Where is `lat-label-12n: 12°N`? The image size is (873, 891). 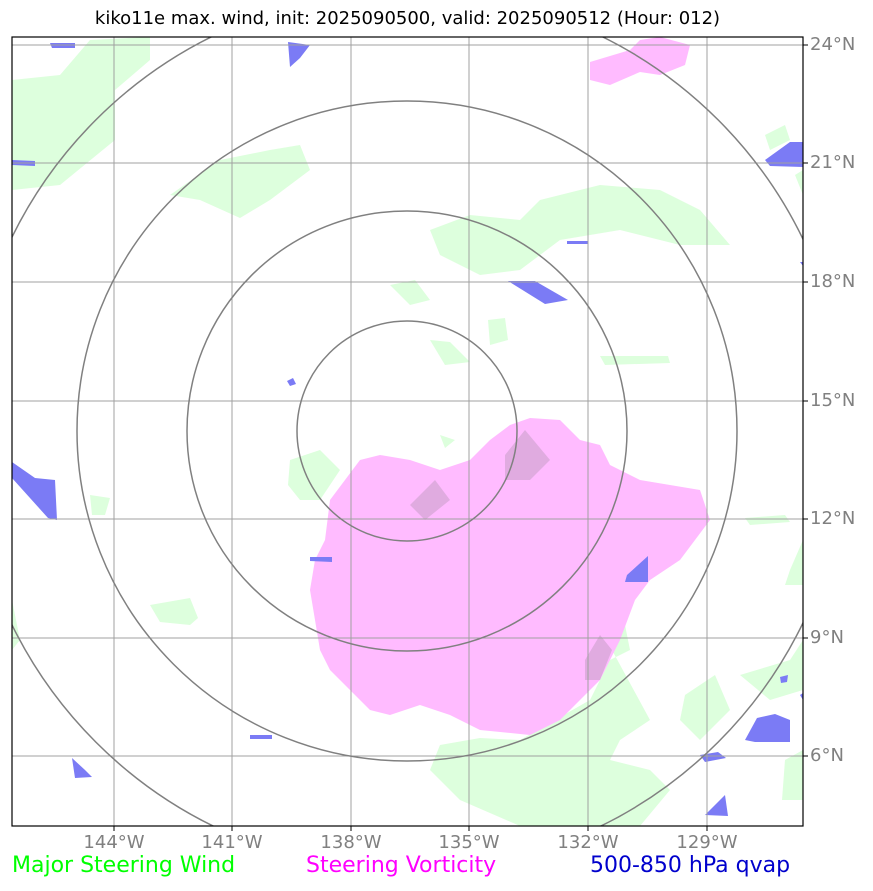 lat-label-12n: 12°N is located at coordinates (833, 518).